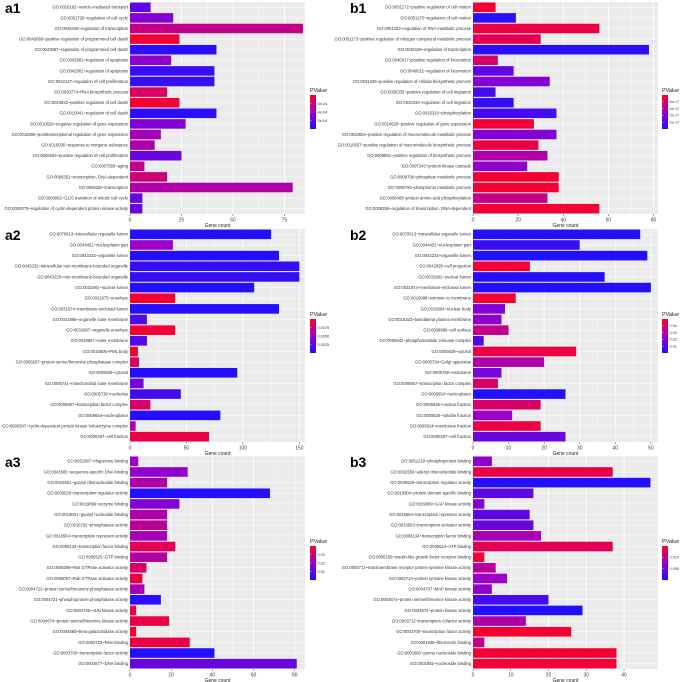 The width and height of the screenshot is (685, 682). I want to click on category-label: GO:0005524~ATP binding, so click(447, 546).